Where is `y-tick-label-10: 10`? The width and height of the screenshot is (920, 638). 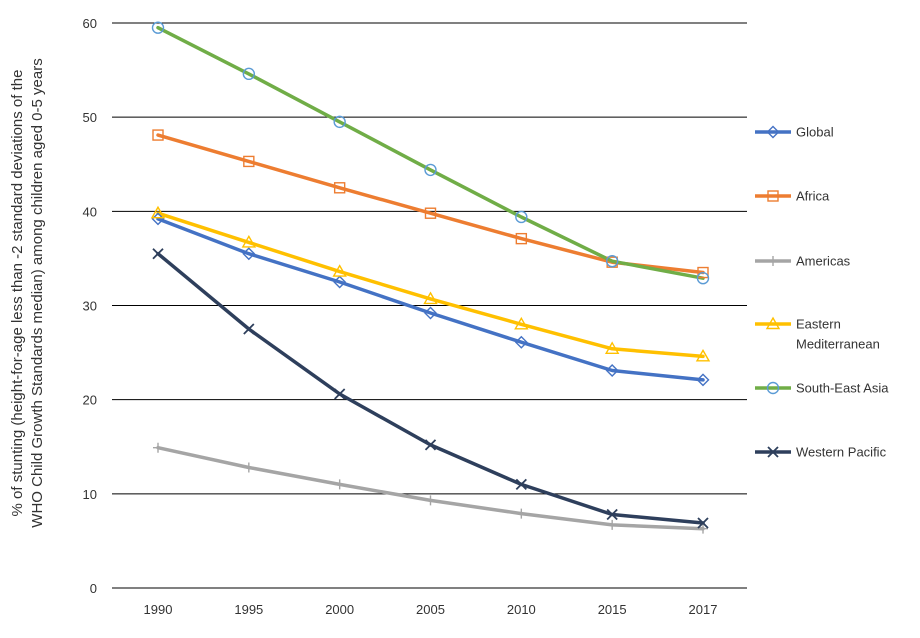
y-tick-label-10: 10 is located at coordinates (90, 494).